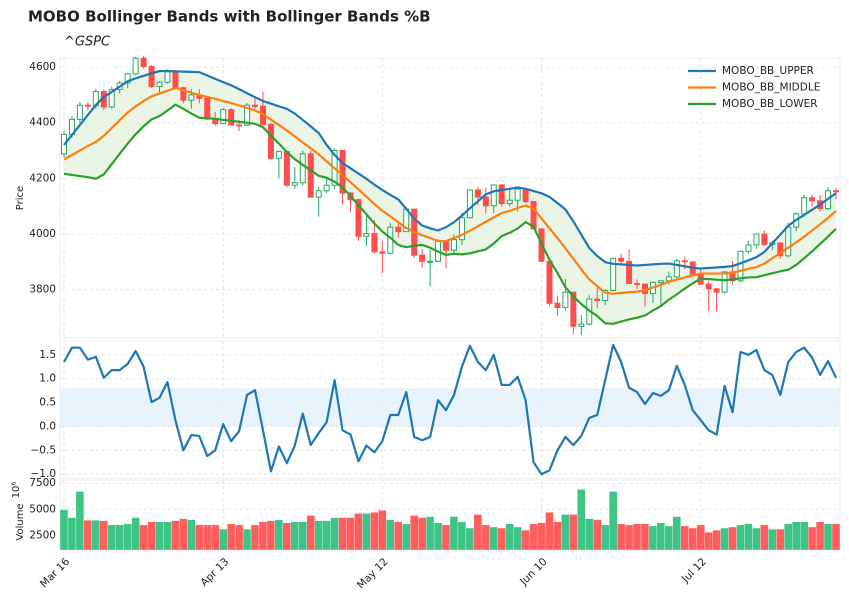 The height and width of the screenshot is (600, 849). Describe the element at coordinates (20, 198) in the screenshot. I see `y-axis-label: Price` at that location.